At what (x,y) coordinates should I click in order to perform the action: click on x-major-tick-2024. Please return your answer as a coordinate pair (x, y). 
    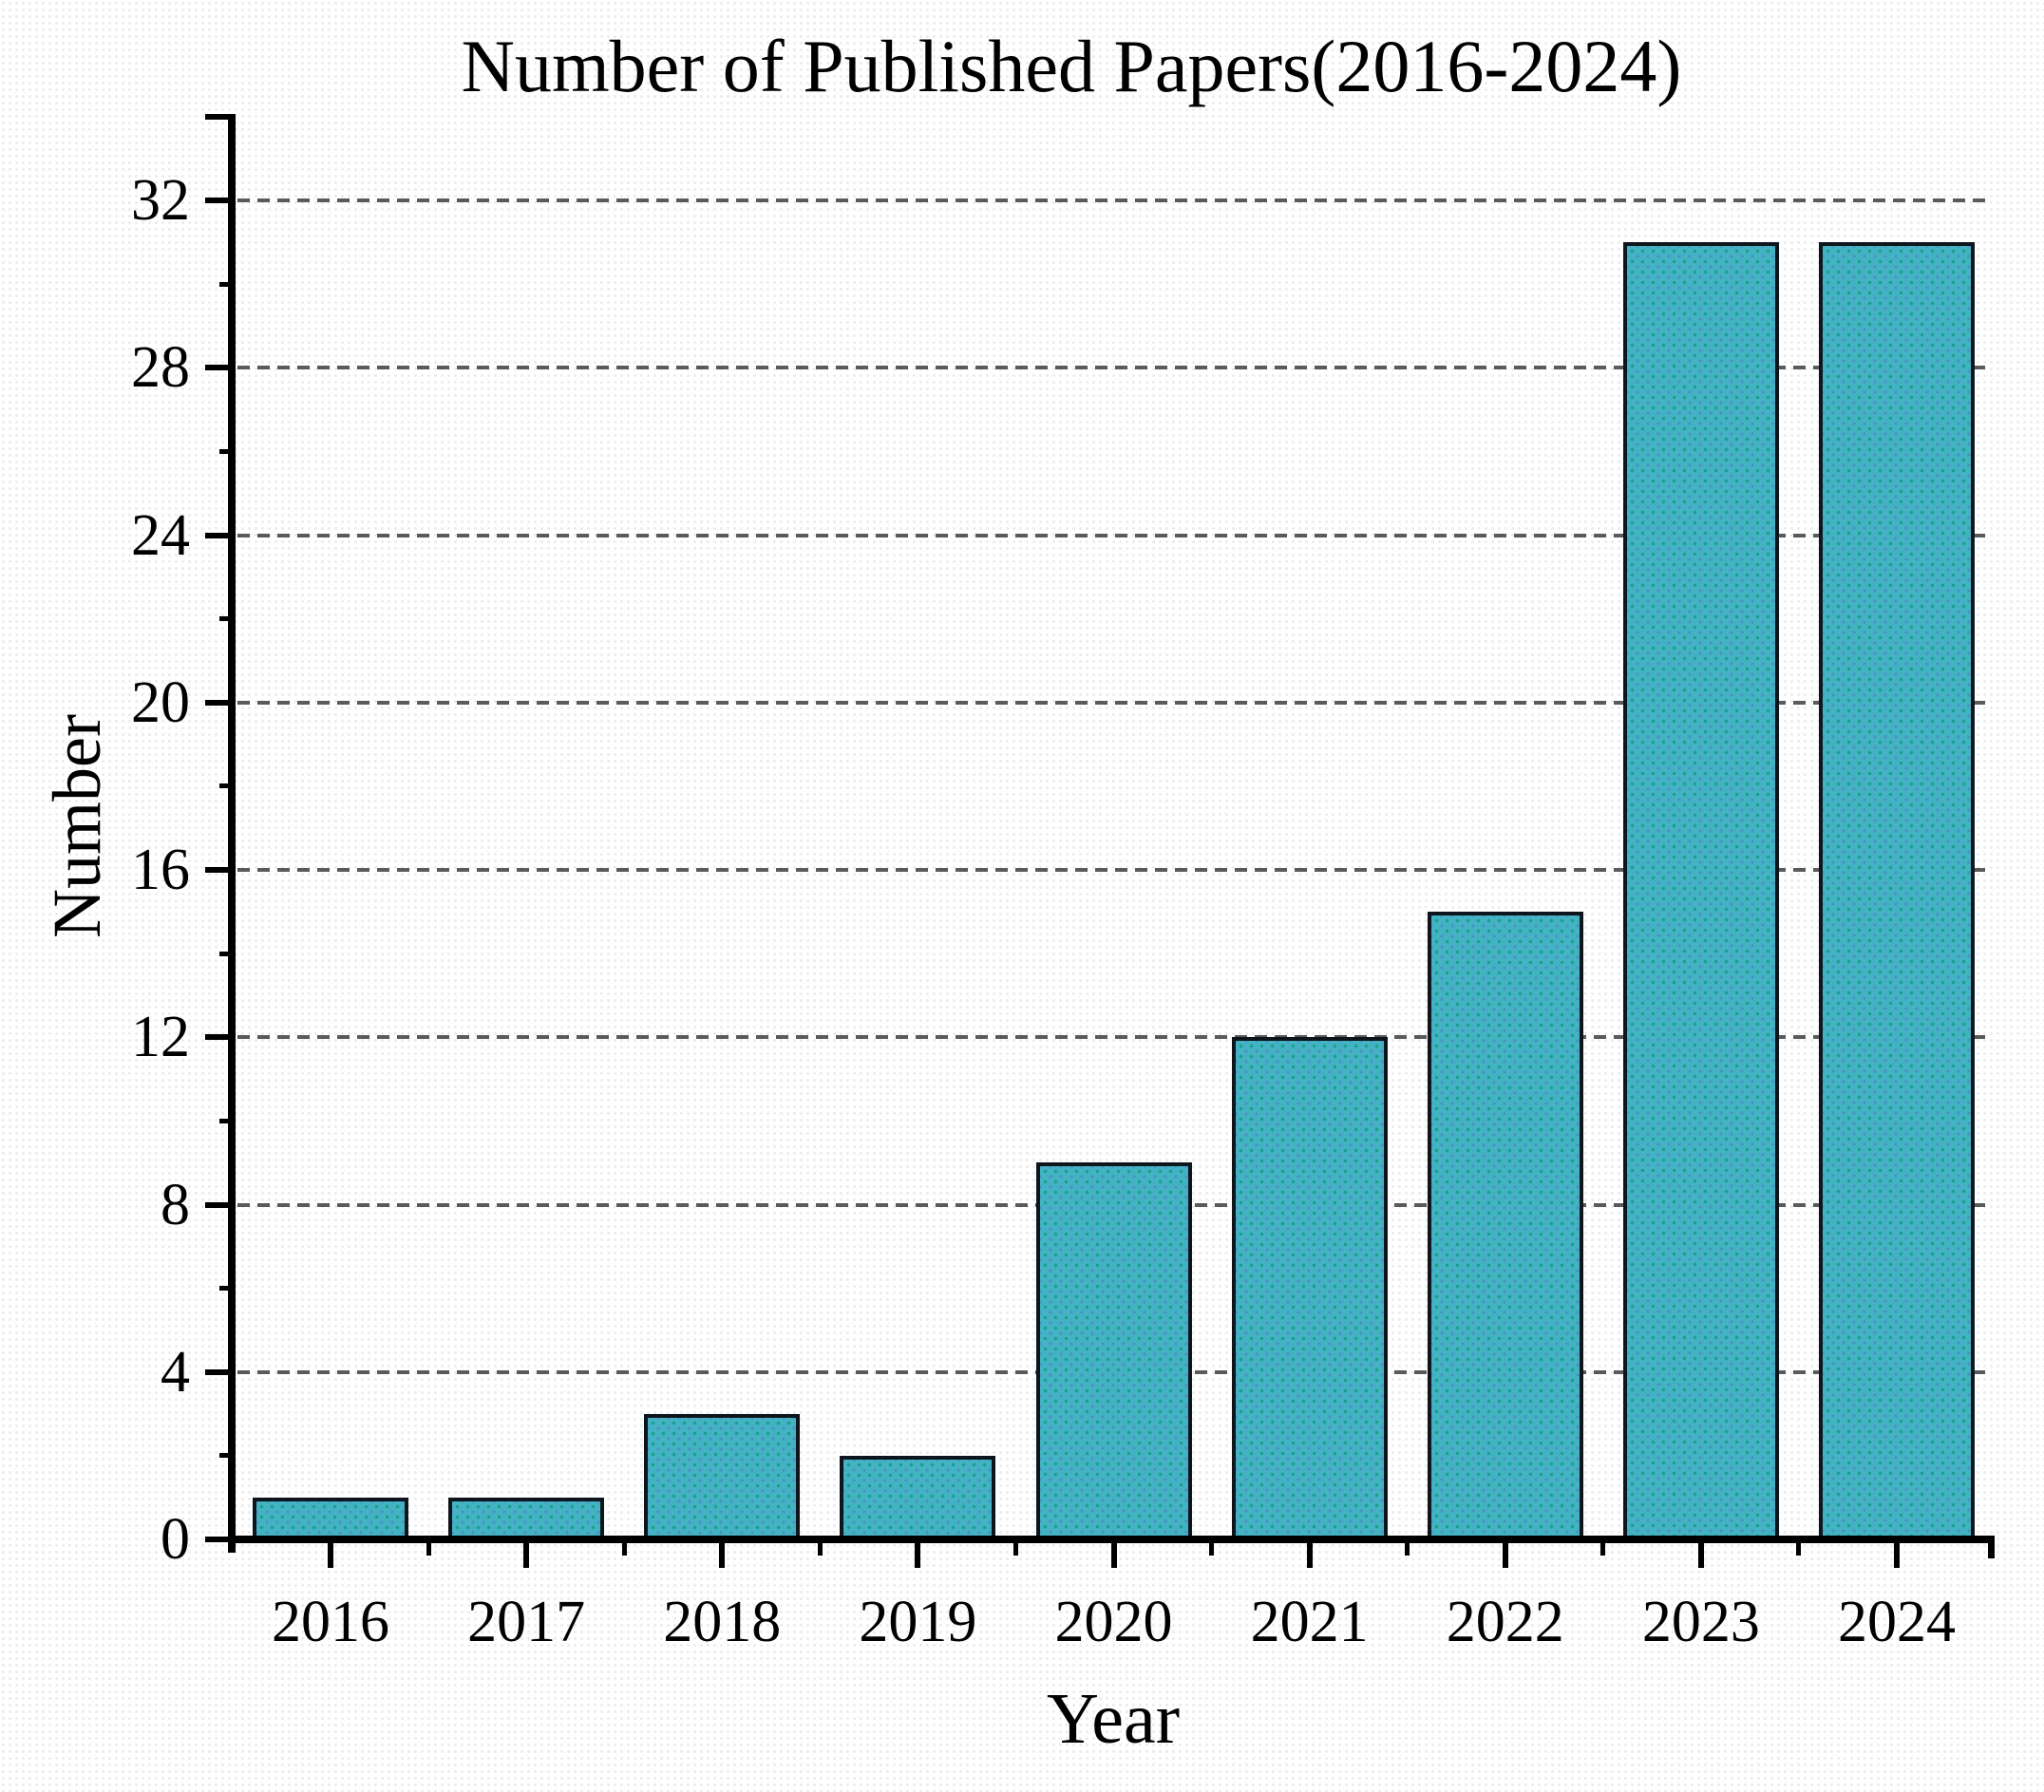
    Looking at the image, I should click on (1897, 1555).